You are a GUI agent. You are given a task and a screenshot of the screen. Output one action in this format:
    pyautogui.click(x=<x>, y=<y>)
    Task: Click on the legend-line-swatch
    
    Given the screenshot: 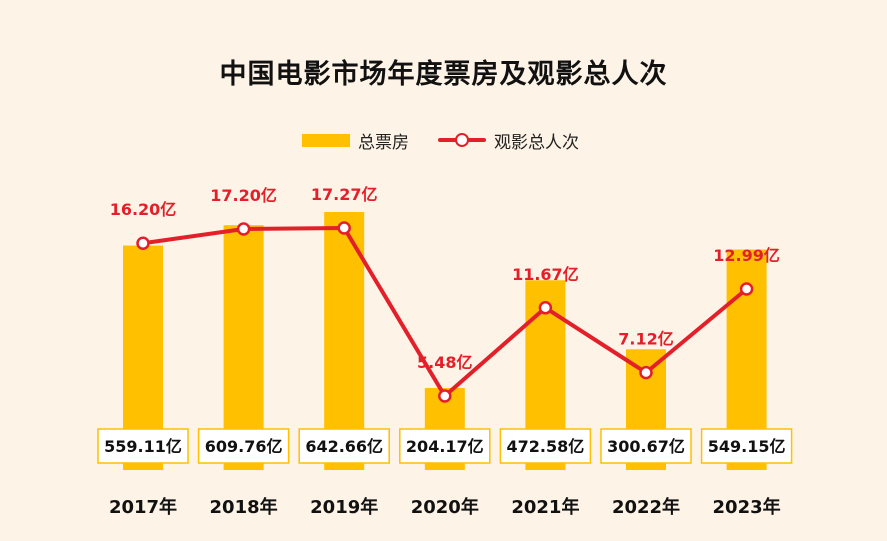 What is the action you would take?
    pyautogui.click(x=462, y=140)
    